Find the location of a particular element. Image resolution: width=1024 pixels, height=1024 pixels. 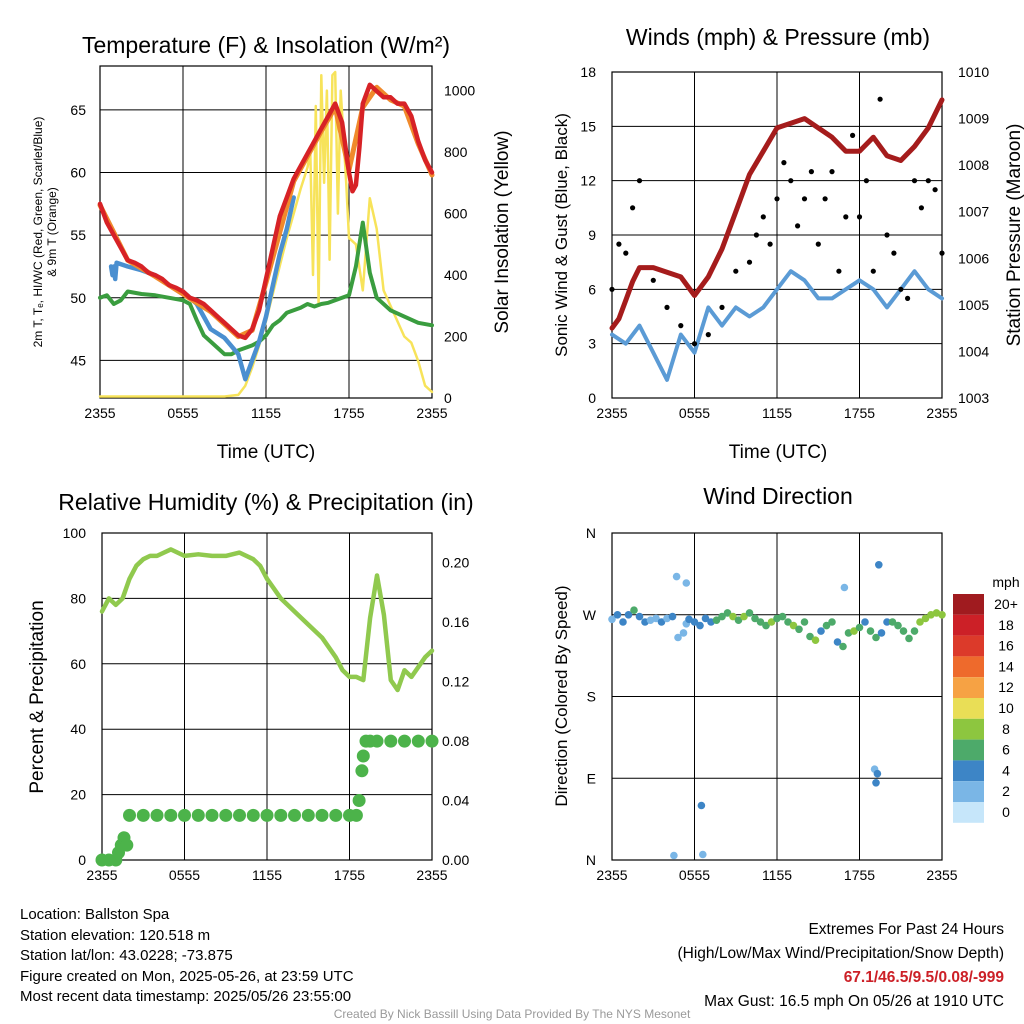

wind-y-tick-label: 18 is located at coordinates (588, 72).